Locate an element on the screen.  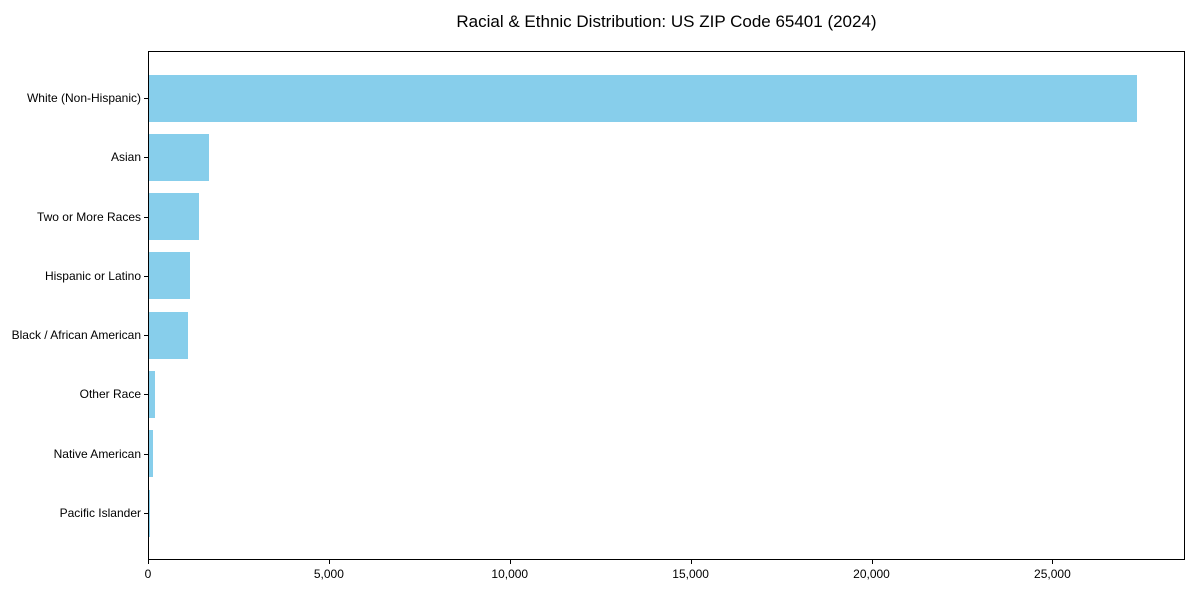
y-tick-label-native-american: Native American is located at coordinates (97, 453).